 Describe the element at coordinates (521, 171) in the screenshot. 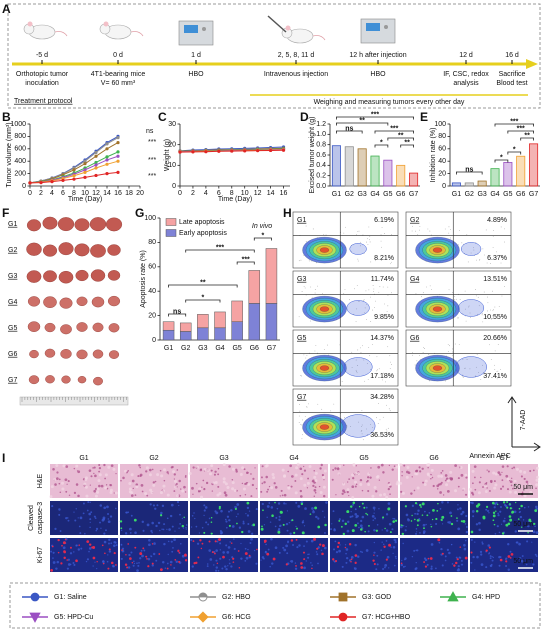

I see `bar` at that location.